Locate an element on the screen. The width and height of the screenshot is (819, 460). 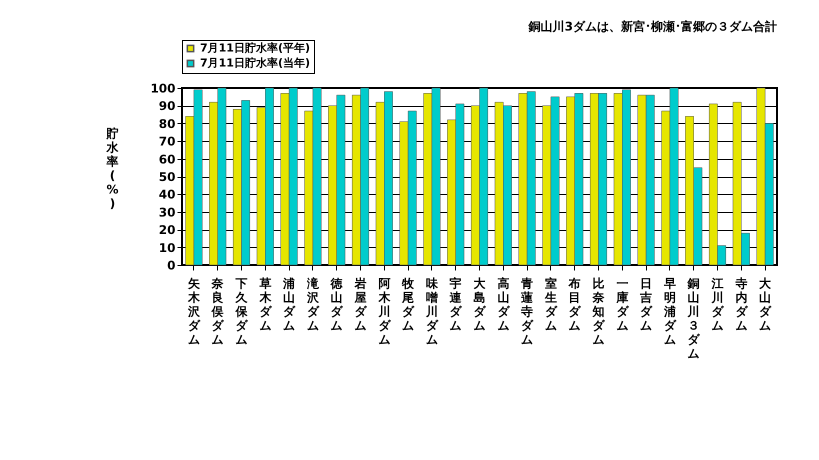
x-tick-label: 大島ダム is located at coordinates (480, 304).